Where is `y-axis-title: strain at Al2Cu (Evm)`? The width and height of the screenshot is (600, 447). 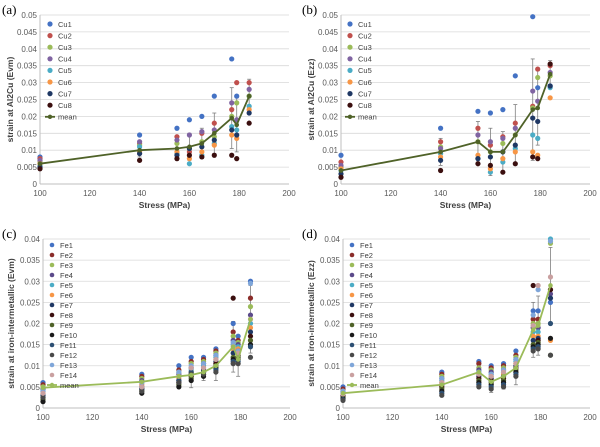 y-axis-title: strain at Al2Cu (Evm) is located at coordinates (10, 100).